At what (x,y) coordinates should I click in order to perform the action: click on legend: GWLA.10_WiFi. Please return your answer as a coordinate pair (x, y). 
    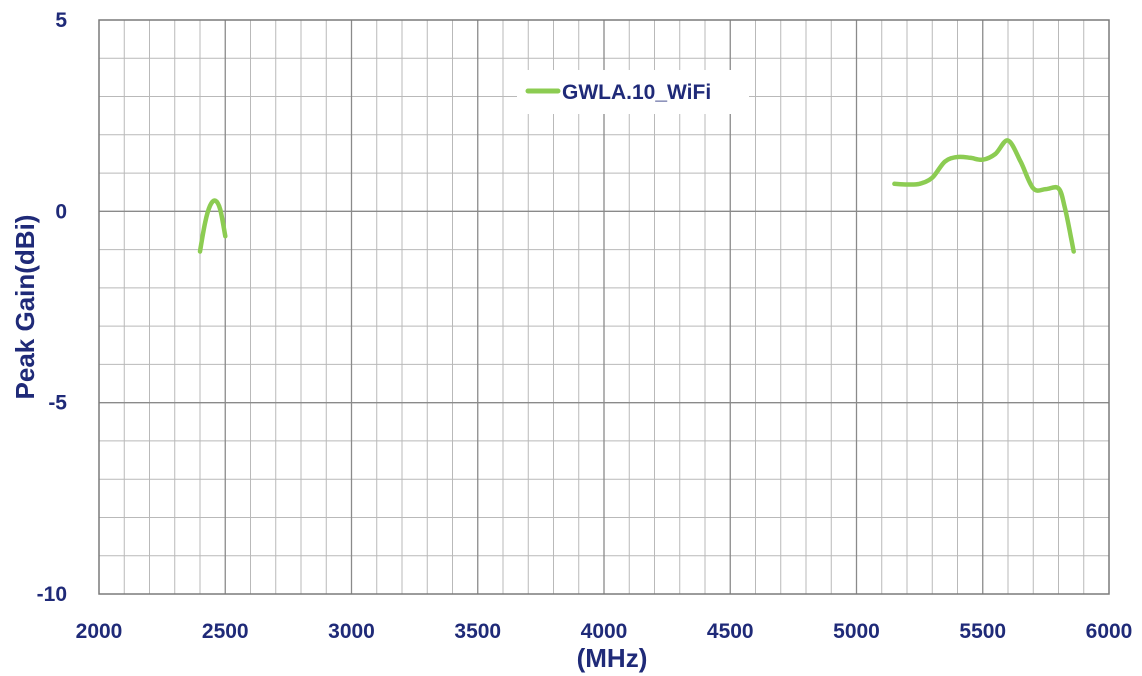
    Looking at the image, I should click on (633, 92).